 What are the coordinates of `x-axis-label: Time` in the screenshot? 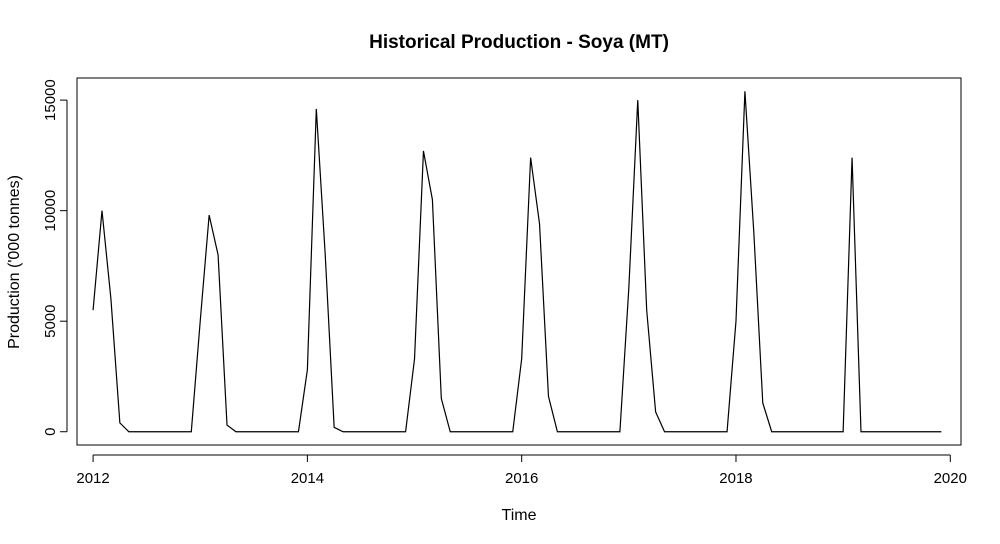 It's located at (519, 515).